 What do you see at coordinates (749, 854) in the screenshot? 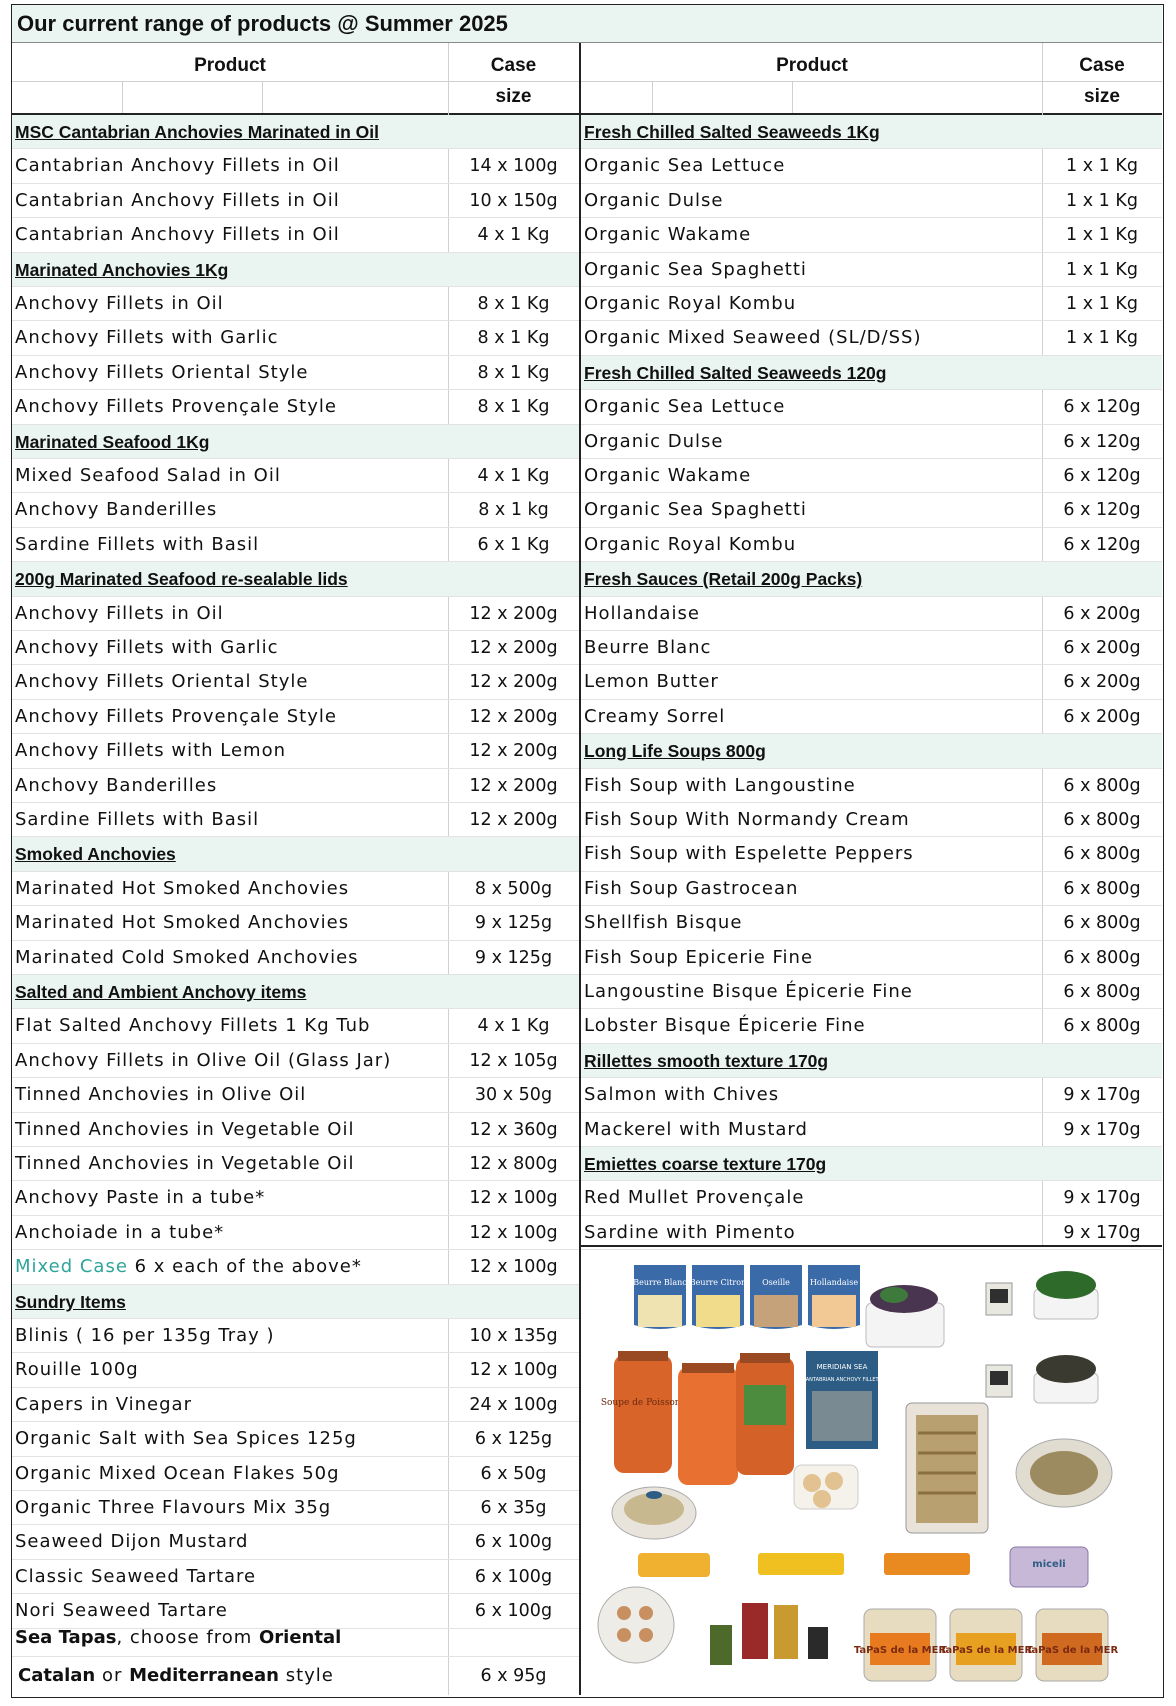
I see `product-name: Fish Soup with Espelette Peppers` at bounding box center [749, 854].